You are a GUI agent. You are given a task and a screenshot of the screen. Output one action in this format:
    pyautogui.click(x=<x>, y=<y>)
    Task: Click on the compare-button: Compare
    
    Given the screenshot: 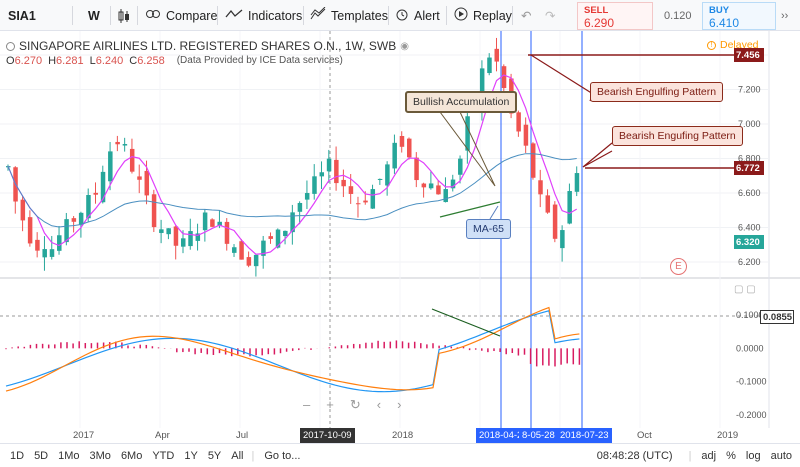 What is the action you would take?
    pyautogui.click(x=181, y=15)
    